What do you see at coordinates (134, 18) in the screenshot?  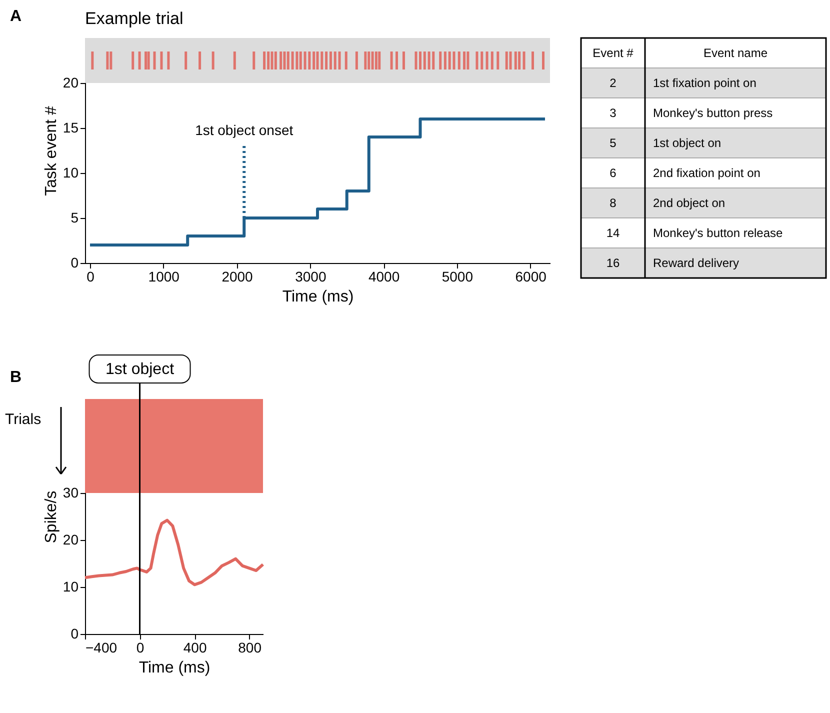 I see `chart-title: Example trial` at bounding box center [134, 18].